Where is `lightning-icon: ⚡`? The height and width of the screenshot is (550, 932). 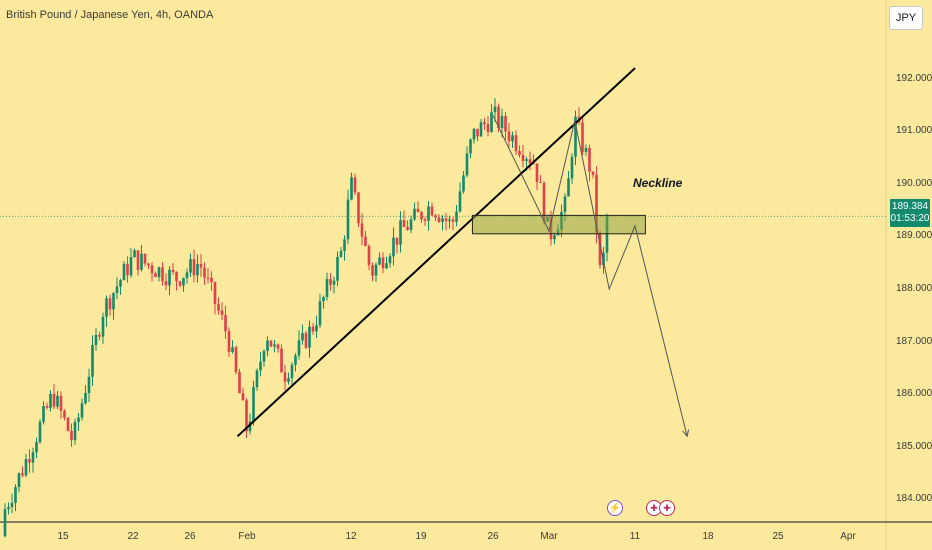 lightning-icon: ⚡ is located at coordinates (615, 508).